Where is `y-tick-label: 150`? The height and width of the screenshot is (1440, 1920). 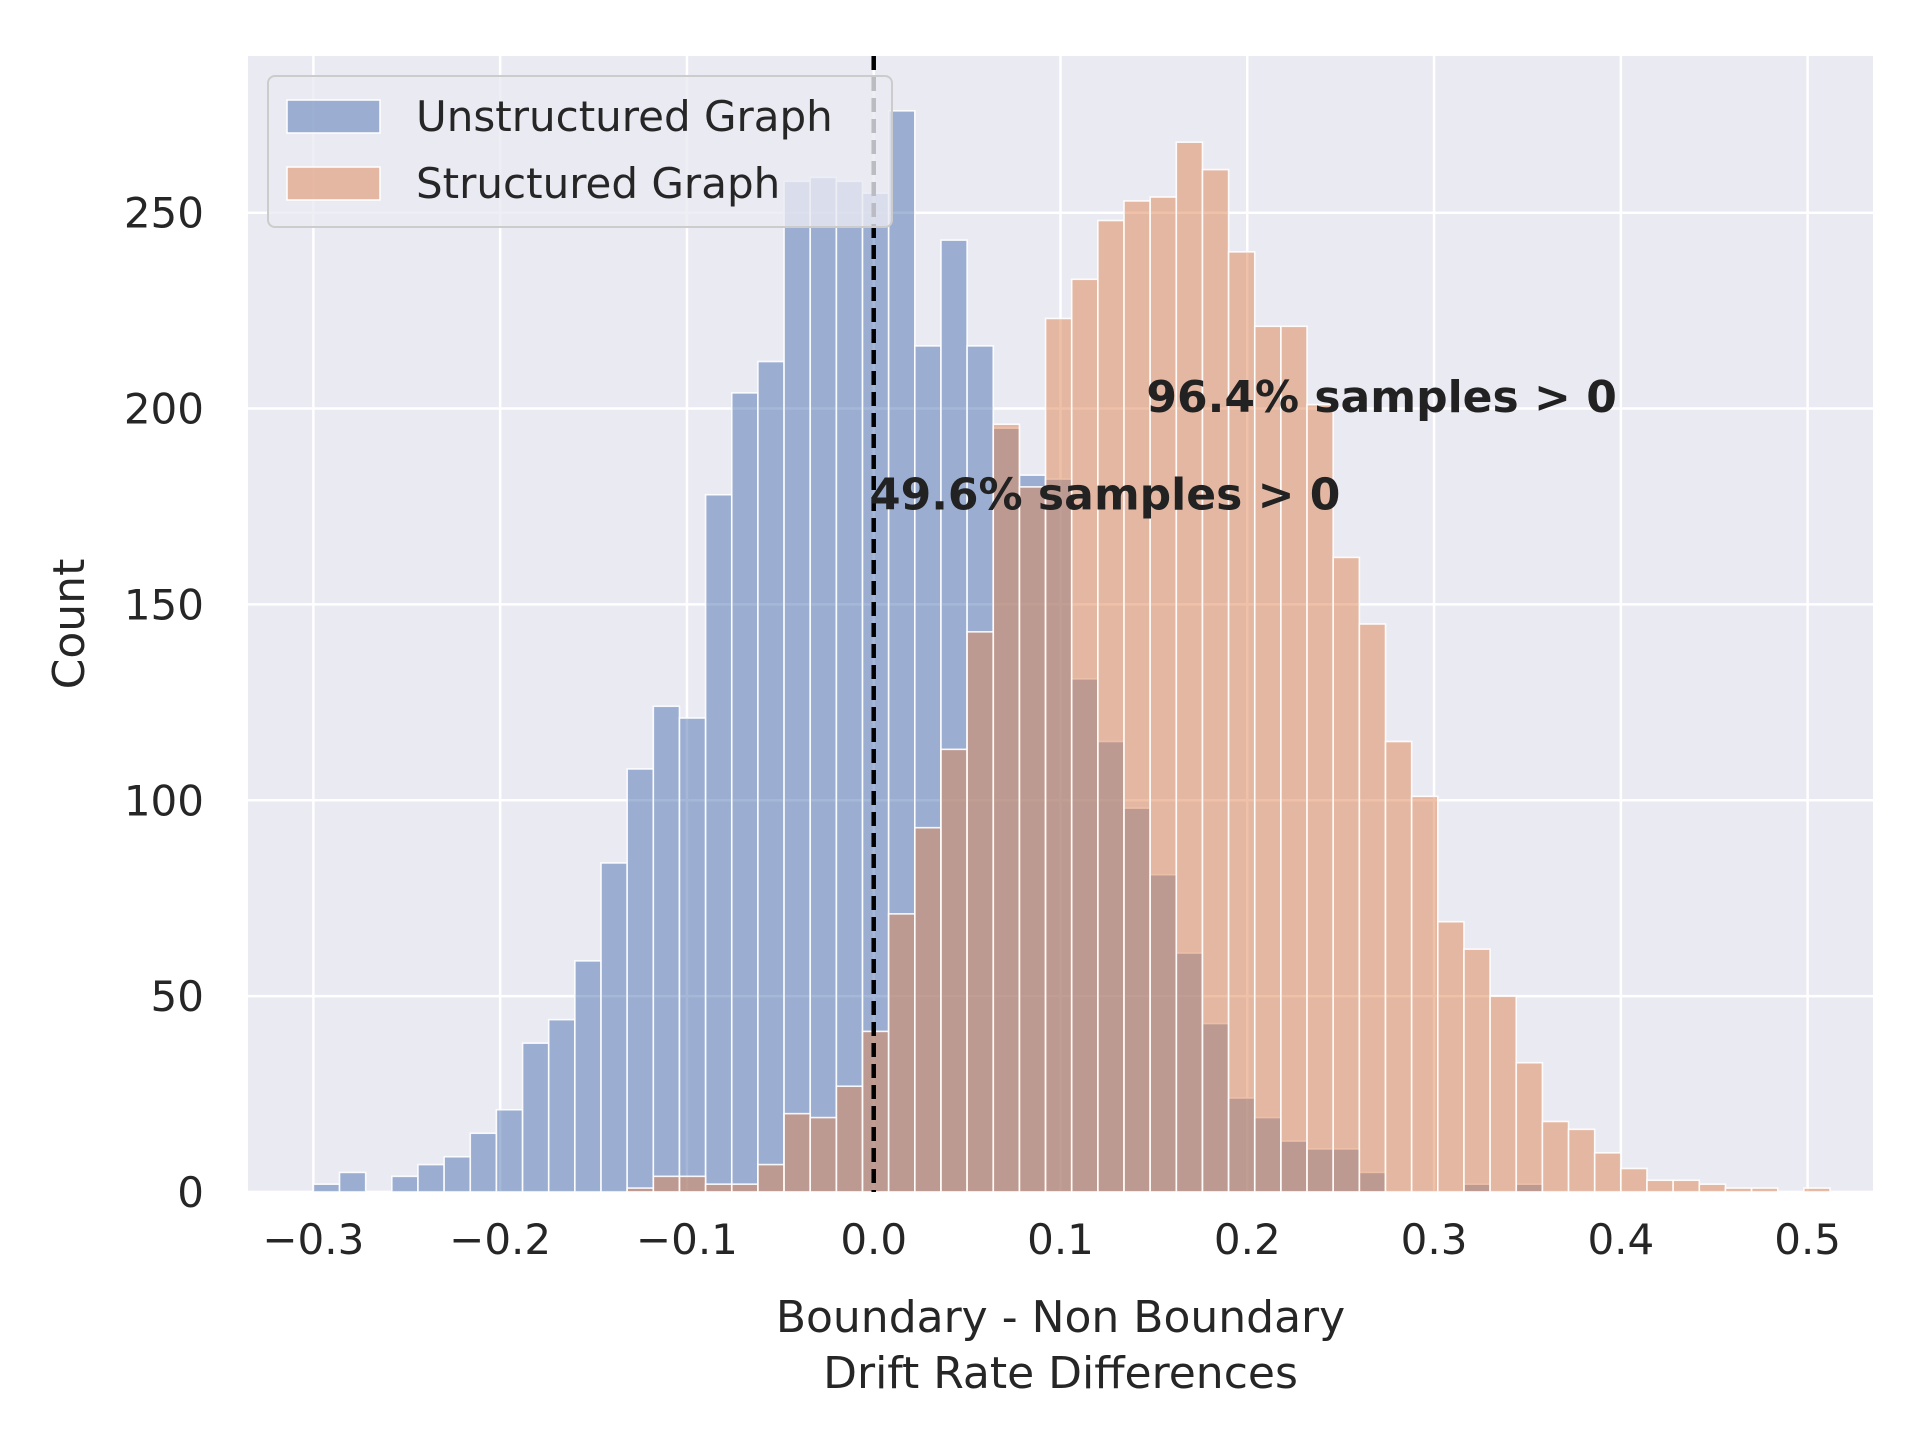
y-tick-label: 150 is located at coordinates (164, 604).